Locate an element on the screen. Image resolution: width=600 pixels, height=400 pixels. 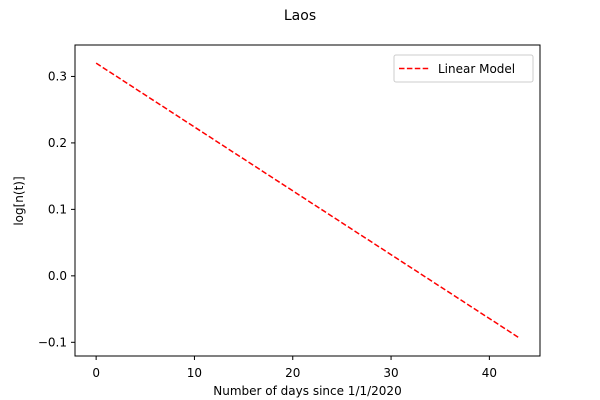
y-axis: −0.1 0.0 0.1 0.2 0.3 is located at coordinates (56, 209).